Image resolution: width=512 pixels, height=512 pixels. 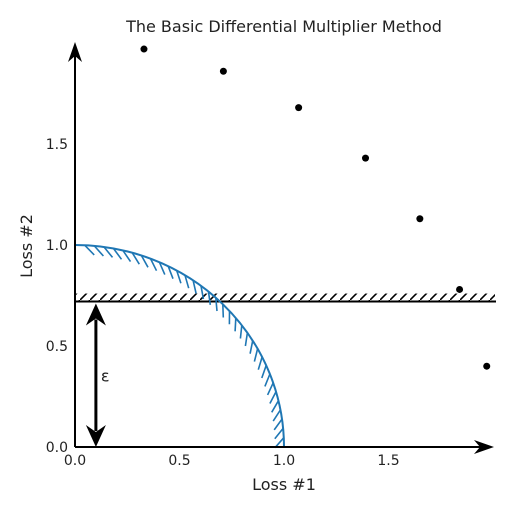 I want to click on x-axis-arrow-icon, so click(x=484, y=447).